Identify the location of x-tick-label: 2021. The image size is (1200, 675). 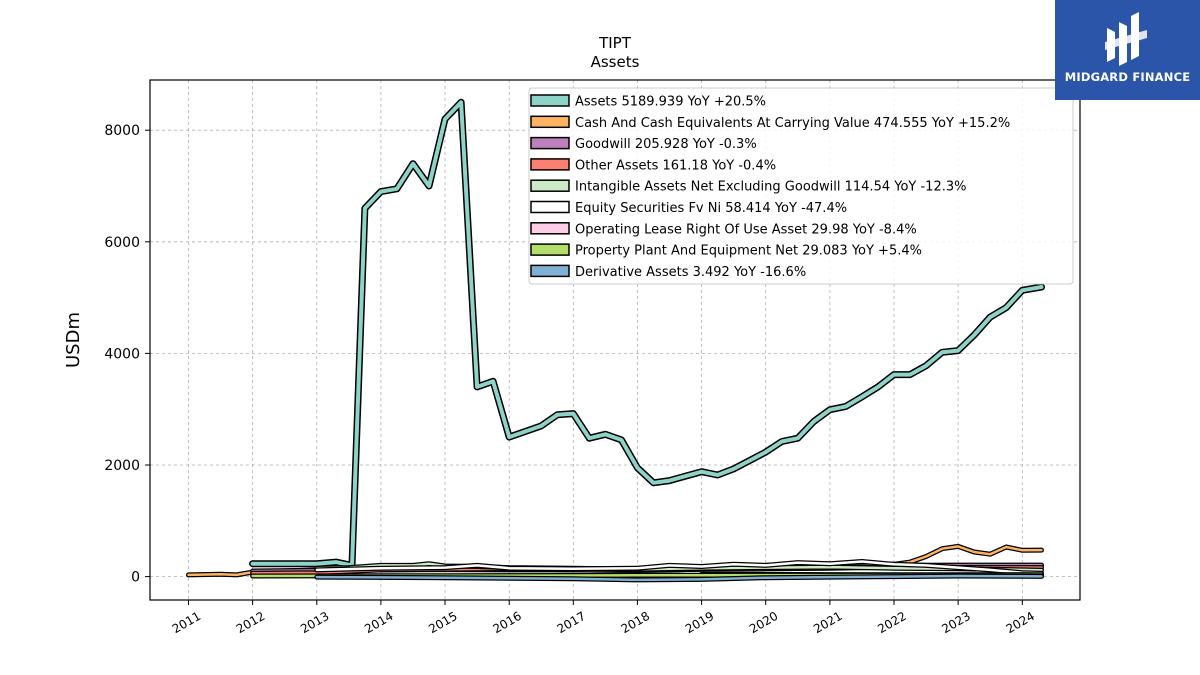
(827, 622).